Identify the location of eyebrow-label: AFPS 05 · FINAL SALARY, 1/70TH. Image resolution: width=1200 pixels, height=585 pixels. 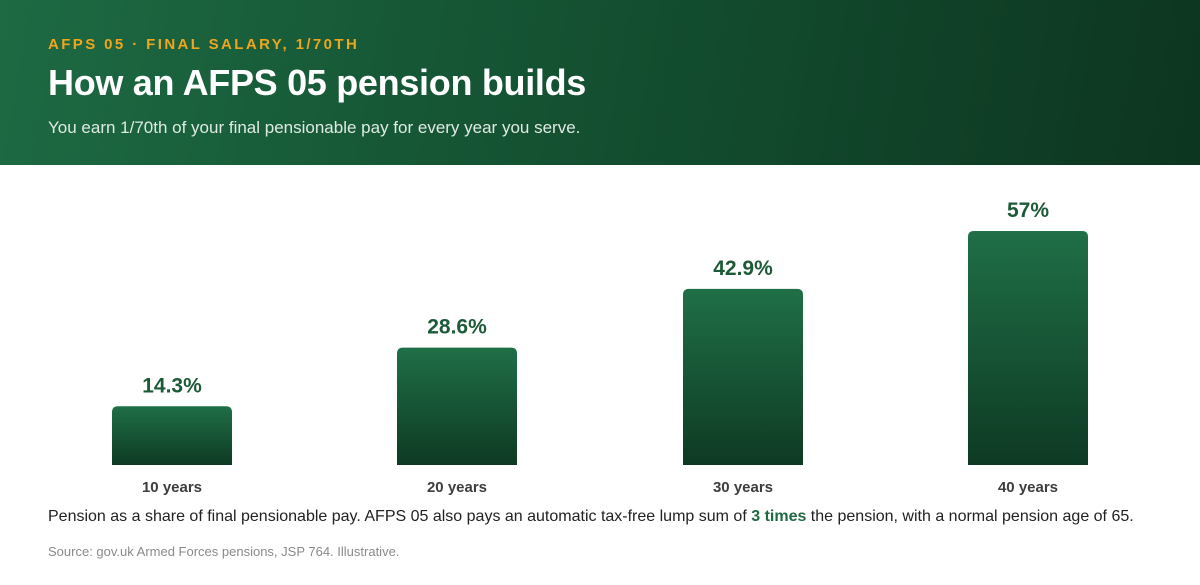
(204, 44).